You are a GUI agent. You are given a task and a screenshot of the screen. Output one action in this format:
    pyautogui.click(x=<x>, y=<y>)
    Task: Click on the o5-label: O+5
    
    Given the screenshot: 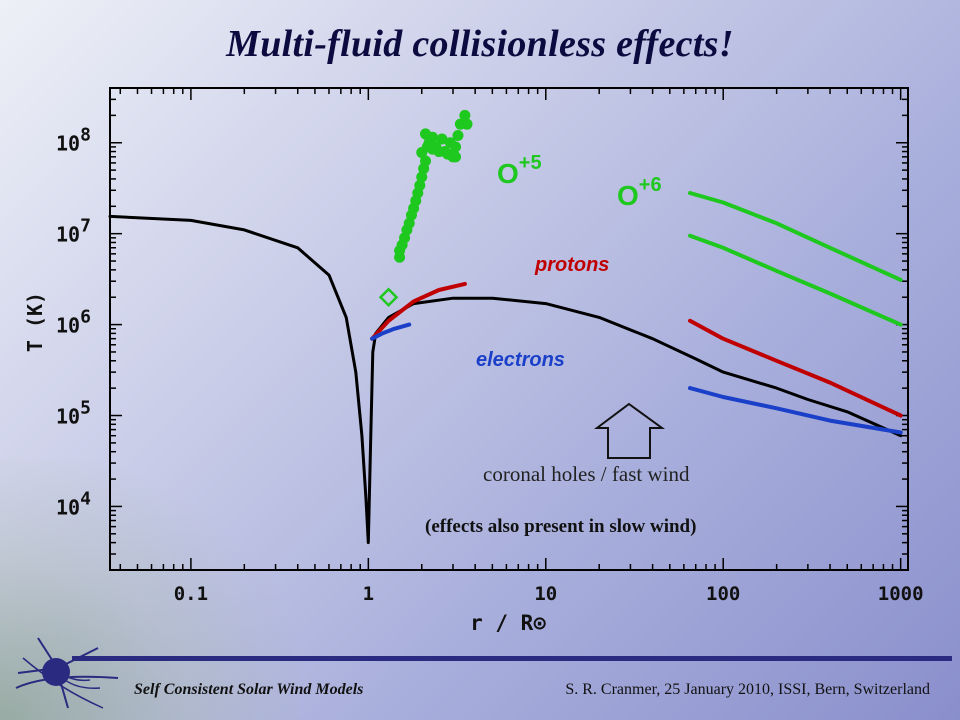 What is the action you would take?
    pyautogui.click(x=519, y=170)
    